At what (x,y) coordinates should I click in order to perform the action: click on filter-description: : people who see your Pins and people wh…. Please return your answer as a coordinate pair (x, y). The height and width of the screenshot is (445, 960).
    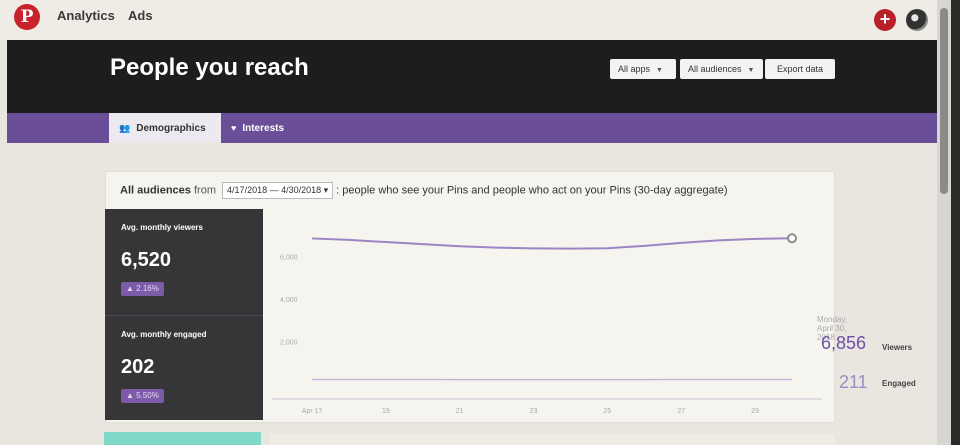
    Looking at the image, I should click on (532, 190).